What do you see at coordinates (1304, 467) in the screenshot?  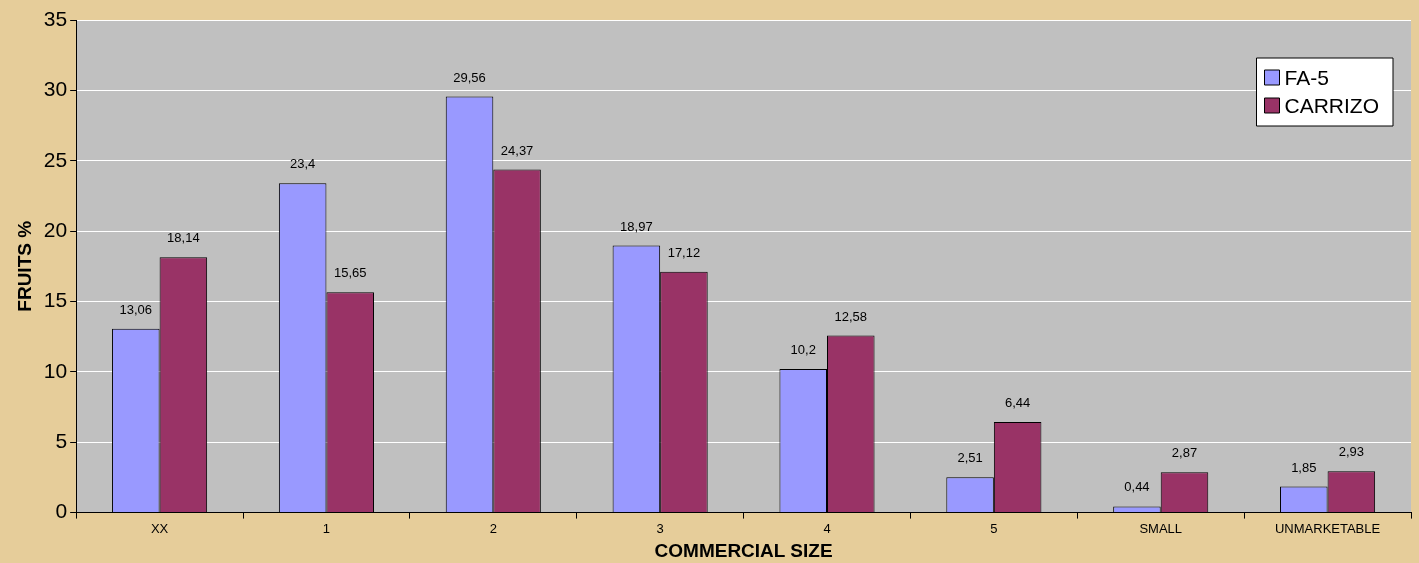 I see `data-label: 1,85` at bounding box center [1304, 467].